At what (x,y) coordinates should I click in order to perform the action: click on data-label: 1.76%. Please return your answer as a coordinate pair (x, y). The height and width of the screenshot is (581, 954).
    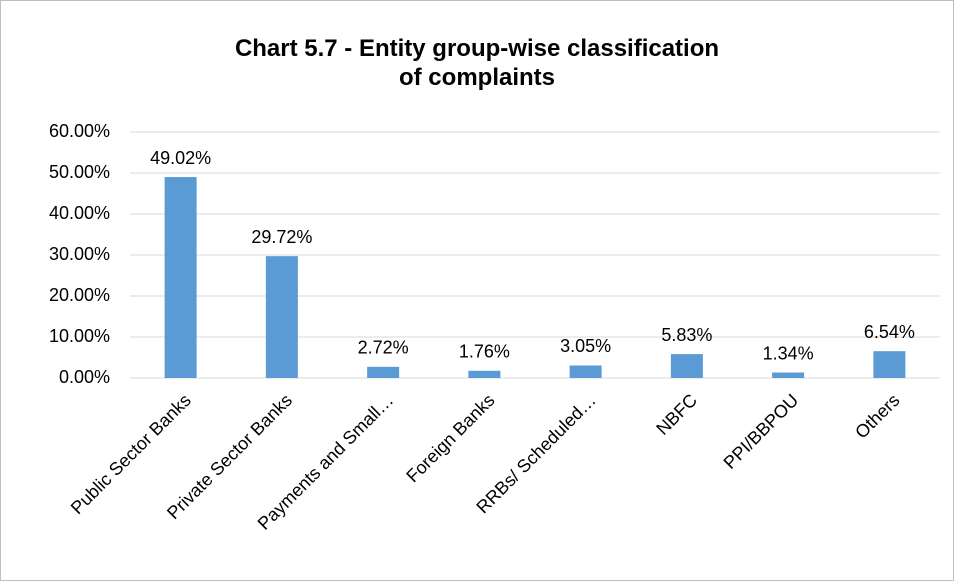
    Looking at the image, I should click on (484, 352).